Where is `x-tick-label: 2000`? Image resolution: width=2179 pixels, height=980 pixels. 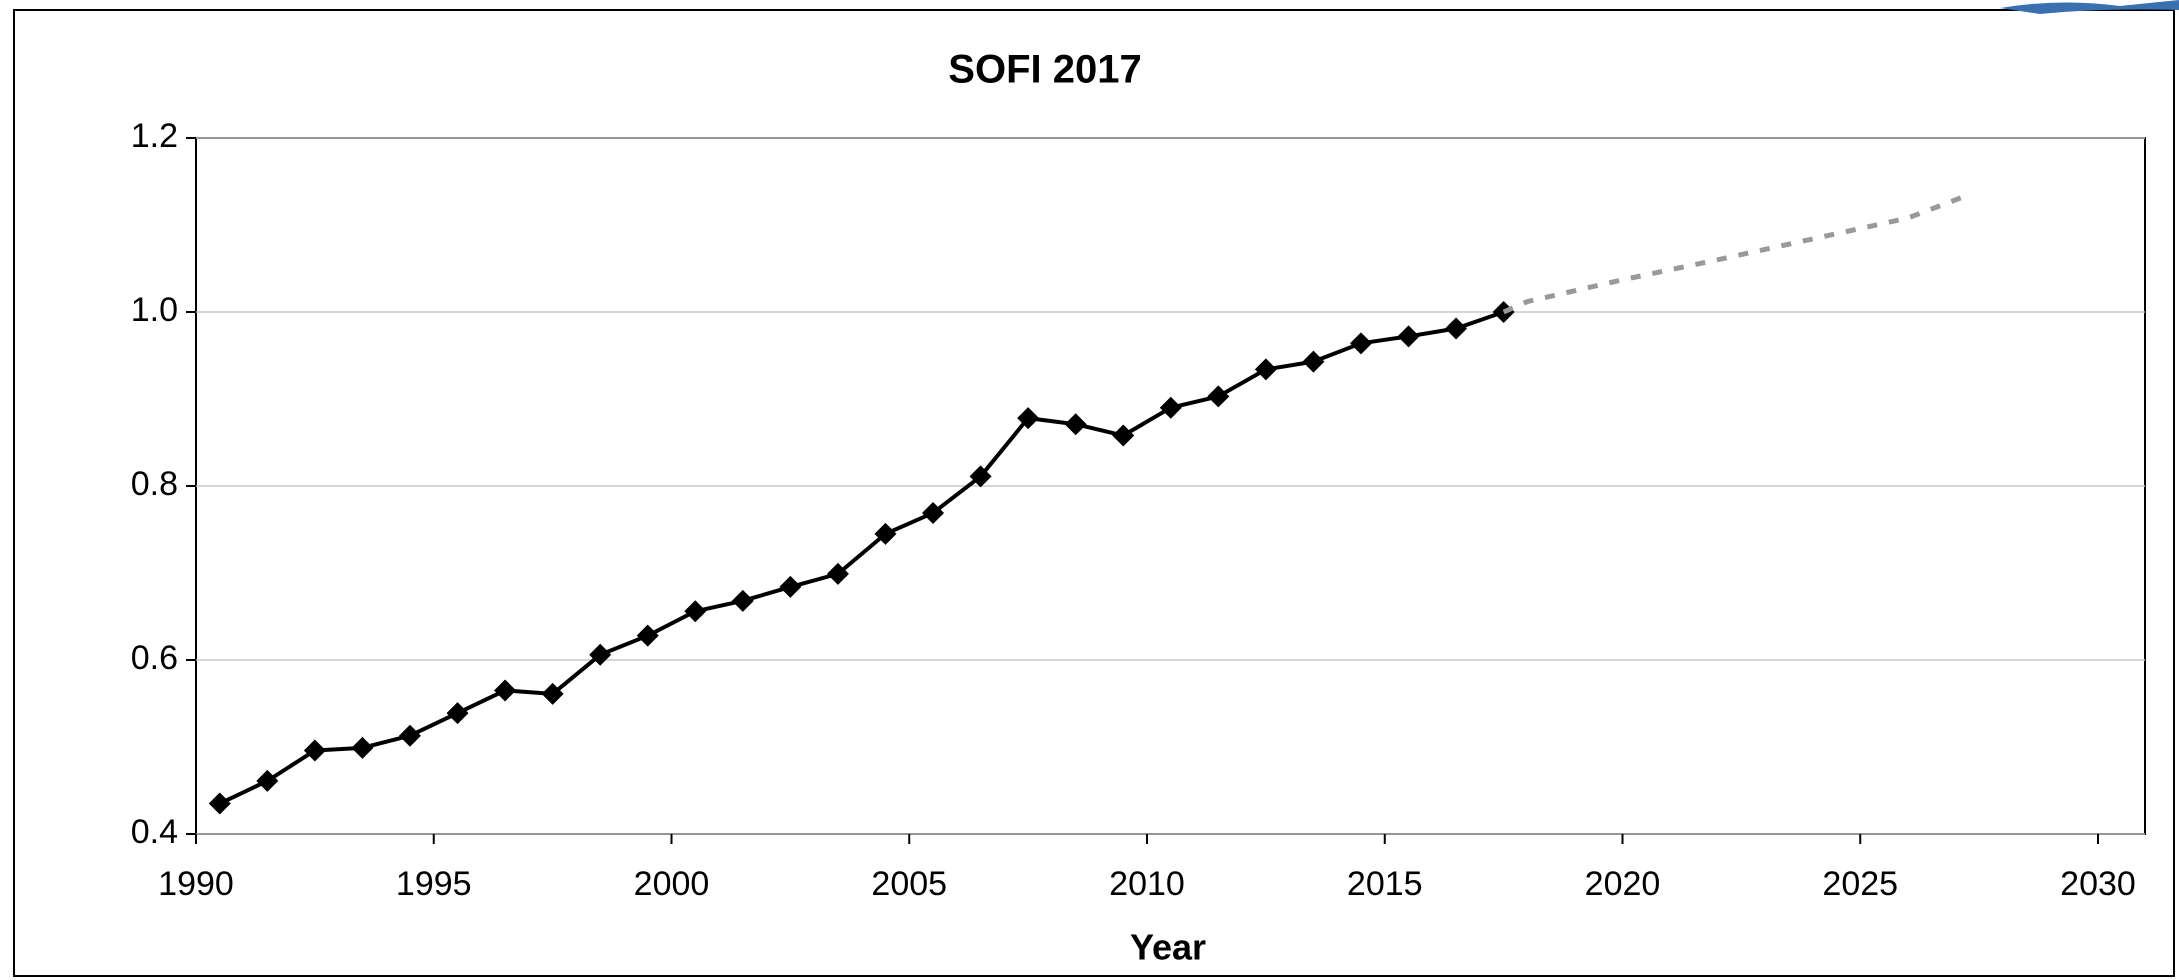
x-tick-label: 2000 is located at coordinates (672, 884).